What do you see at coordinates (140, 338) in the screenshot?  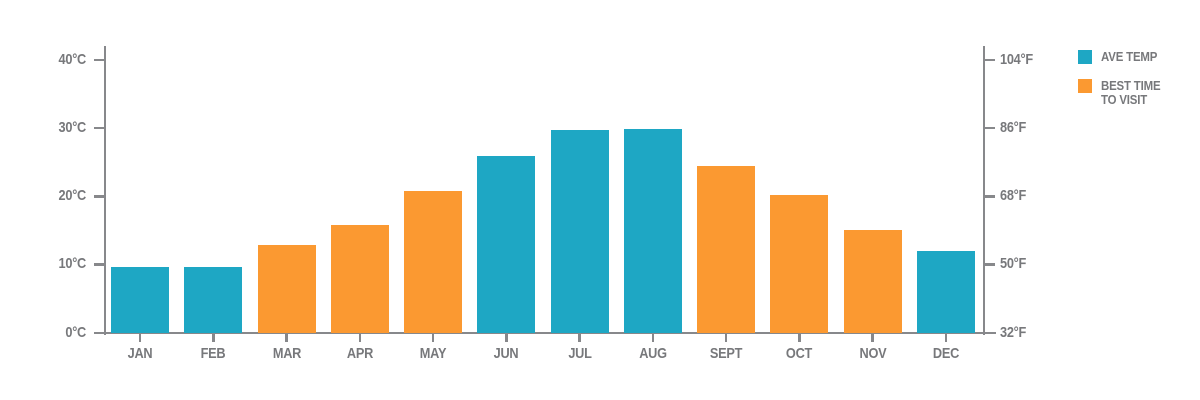 I see `x-tick-jan` at bounding box center [140, 338].